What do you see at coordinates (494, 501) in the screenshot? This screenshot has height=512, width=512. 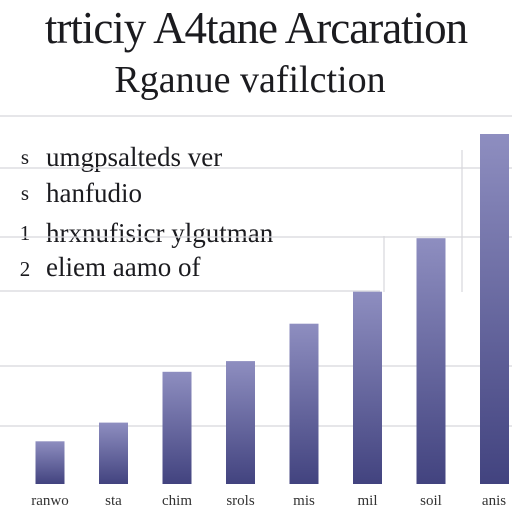 I see `x-tick-label: anis` at bounding box center [494, 501].